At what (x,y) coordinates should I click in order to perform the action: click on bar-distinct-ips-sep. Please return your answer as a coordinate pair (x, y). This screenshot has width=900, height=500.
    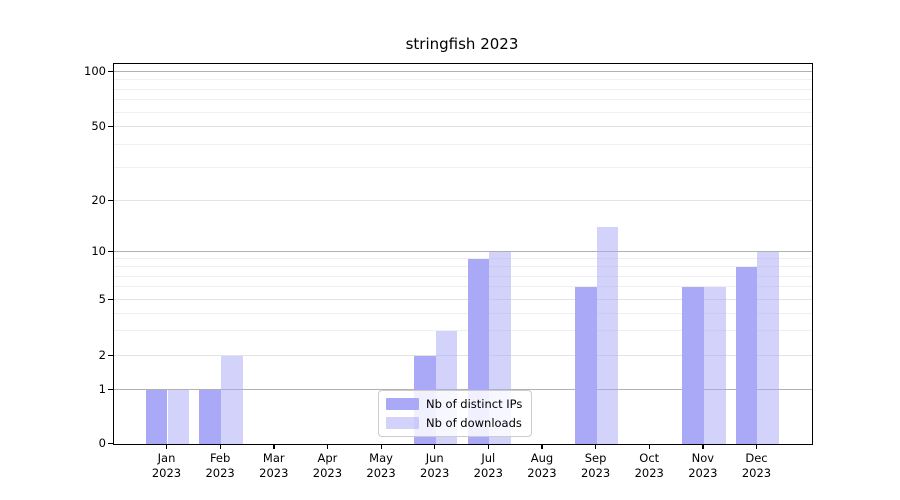
    Looking at the image, I should click on (585, 365).